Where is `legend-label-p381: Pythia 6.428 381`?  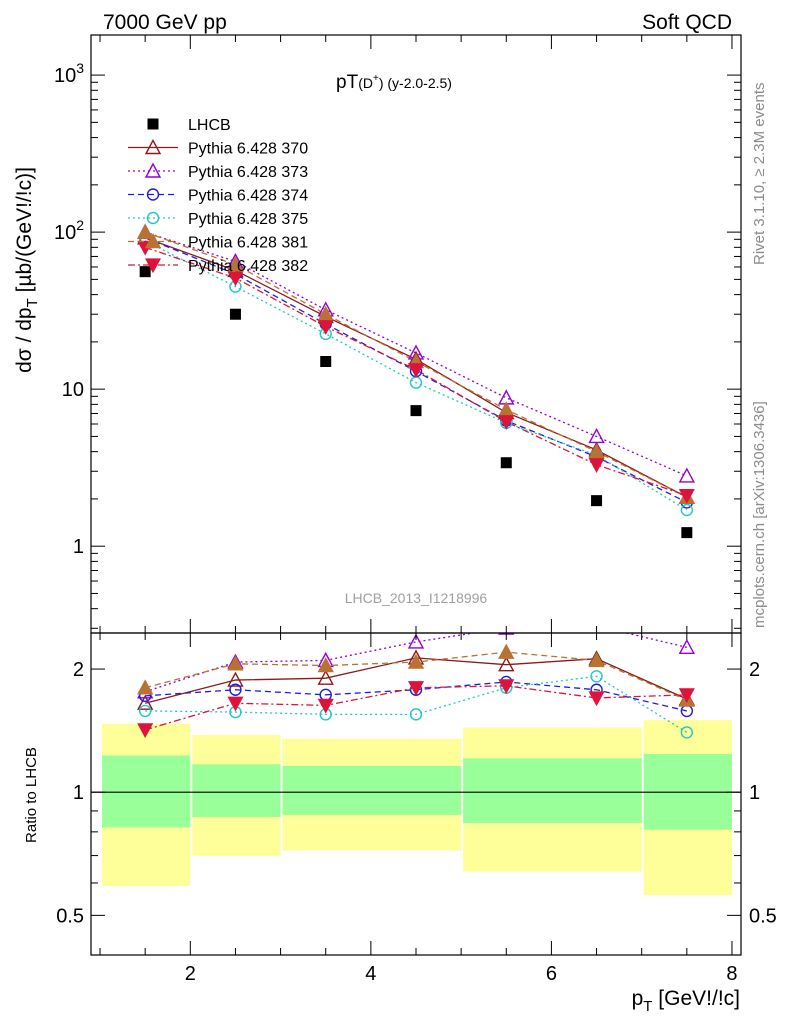 legend-label-p381: Pythia 6.428 381 is located at coordinates (248, 243).